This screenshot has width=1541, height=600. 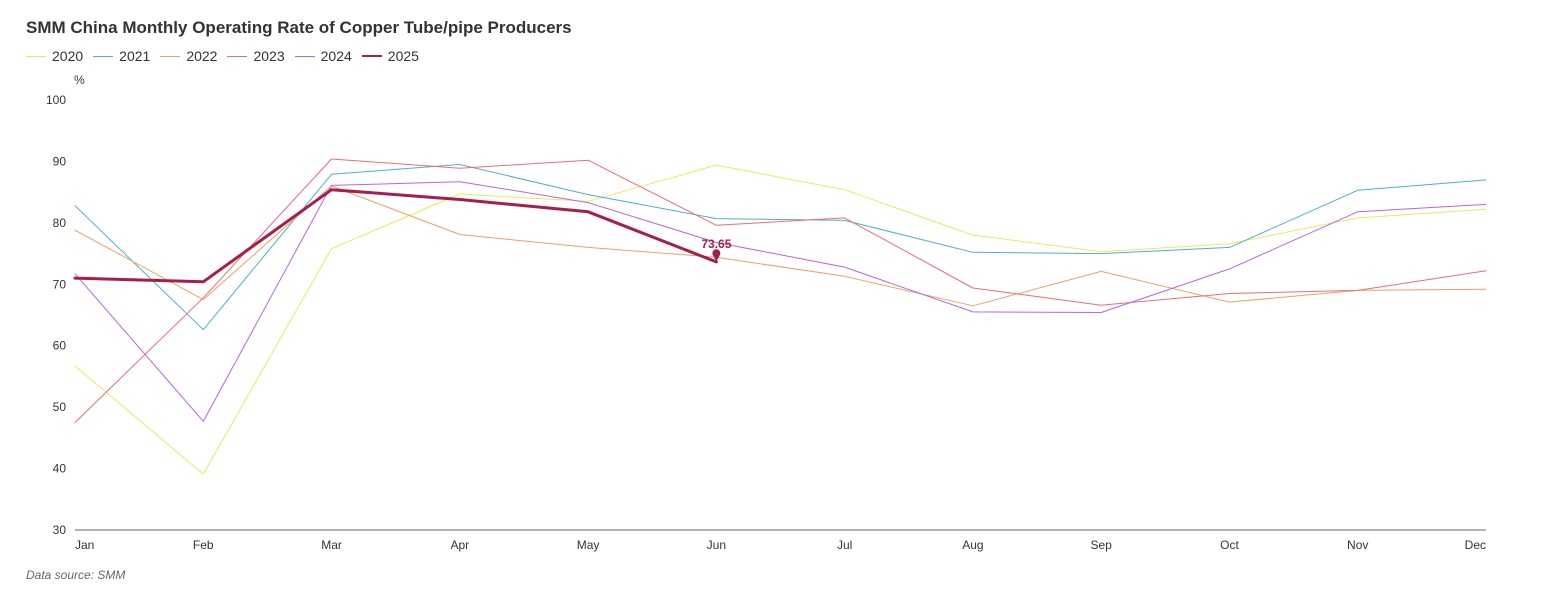 I want to click on data-label: 73.65, so click(x=716, y=244).